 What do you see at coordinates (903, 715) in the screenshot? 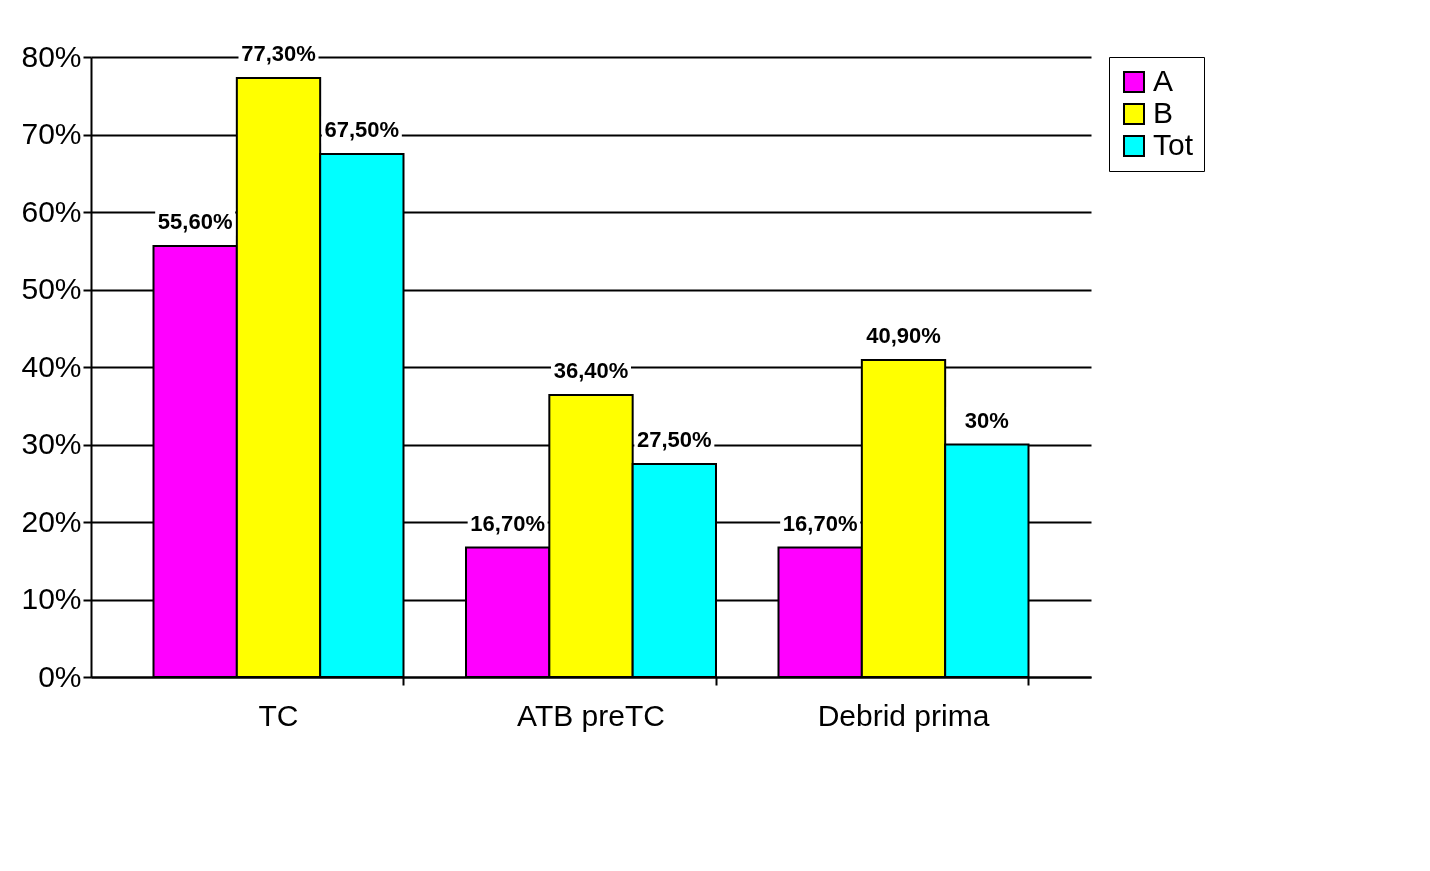
I see `x-tick-label: Debrid prima` at bounding box center [903, 715].